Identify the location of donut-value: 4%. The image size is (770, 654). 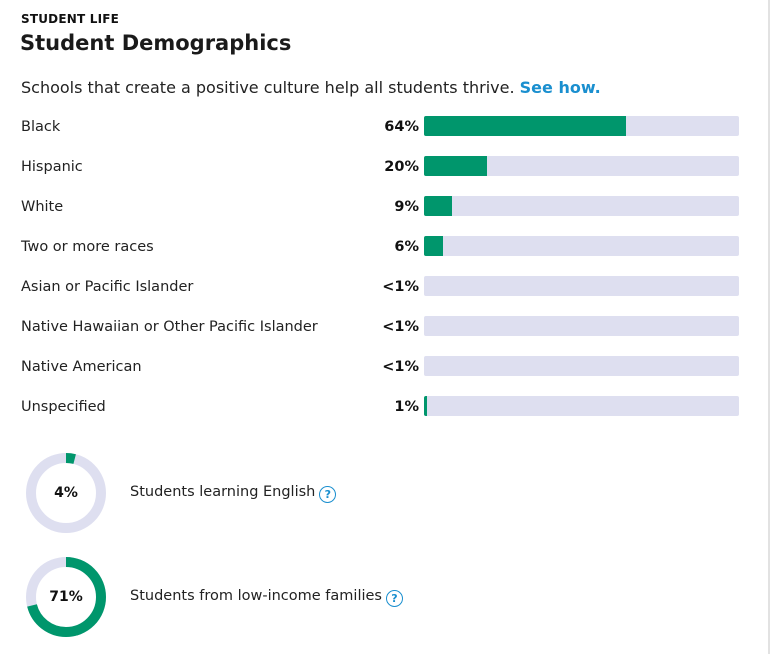
(66, 493).